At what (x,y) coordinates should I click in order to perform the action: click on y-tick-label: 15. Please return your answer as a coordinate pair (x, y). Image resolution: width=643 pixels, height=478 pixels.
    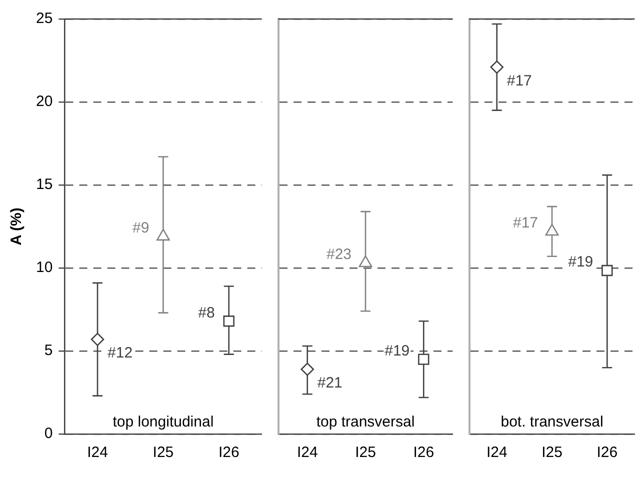
    Looking at the image, I should click on (44, 185).